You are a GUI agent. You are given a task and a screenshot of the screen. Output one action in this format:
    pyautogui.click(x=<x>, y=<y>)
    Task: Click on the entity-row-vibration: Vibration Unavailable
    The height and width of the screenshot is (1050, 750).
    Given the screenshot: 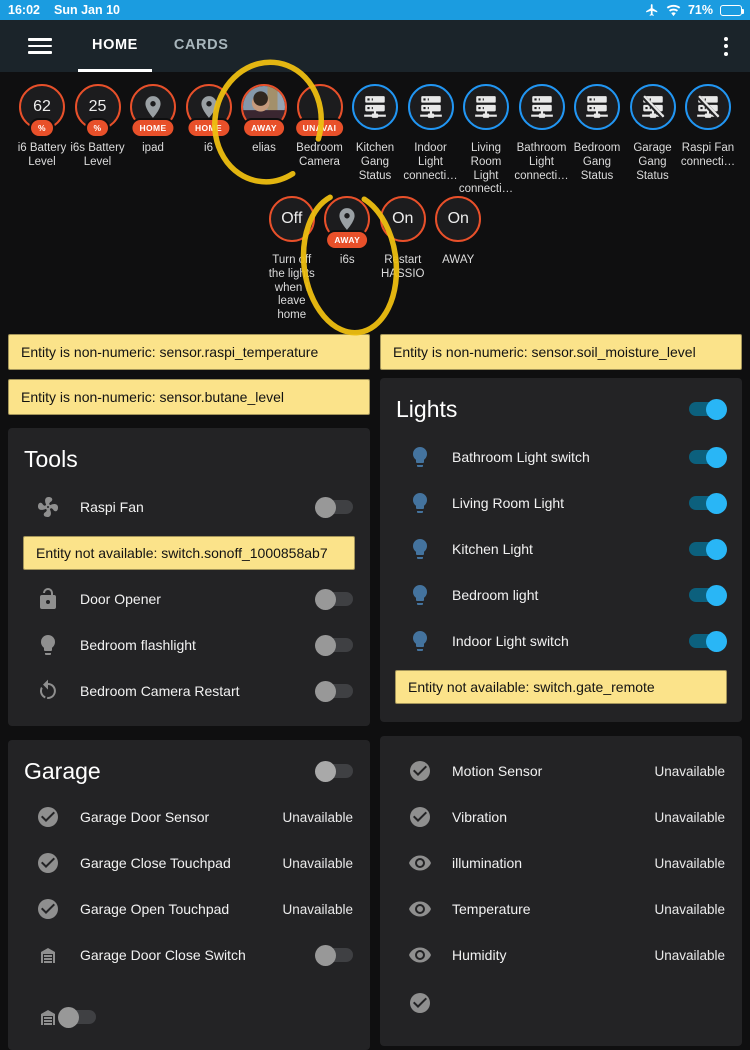 What is the action you would take?
    pyautogui.click(x=561, y=817)
    